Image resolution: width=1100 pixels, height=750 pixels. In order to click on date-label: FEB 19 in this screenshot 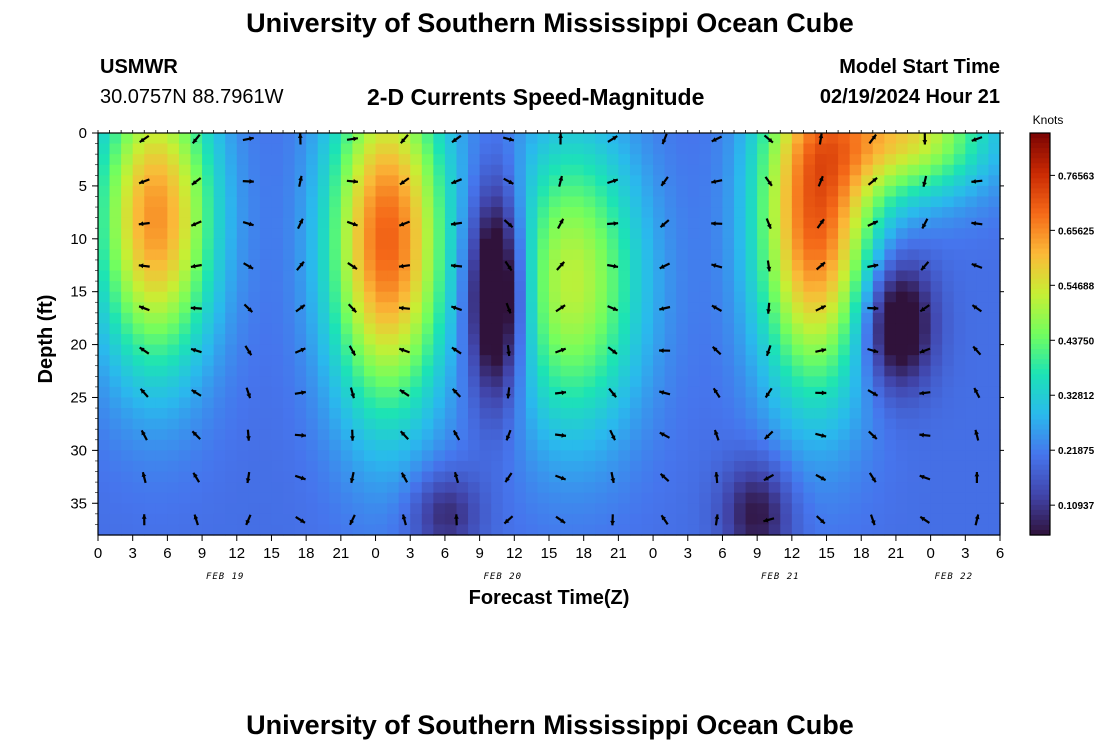, I will do `click(225, 577)`.